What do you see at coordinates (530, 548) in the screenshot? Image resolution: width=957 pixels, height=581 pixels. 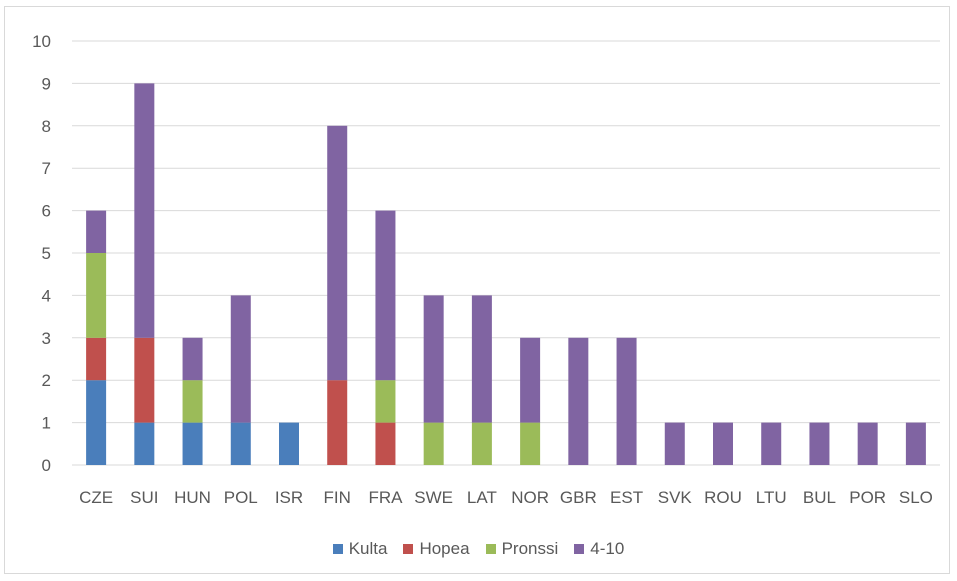 I see `legend-label: Pronssi` at bounding box center [530, 548].